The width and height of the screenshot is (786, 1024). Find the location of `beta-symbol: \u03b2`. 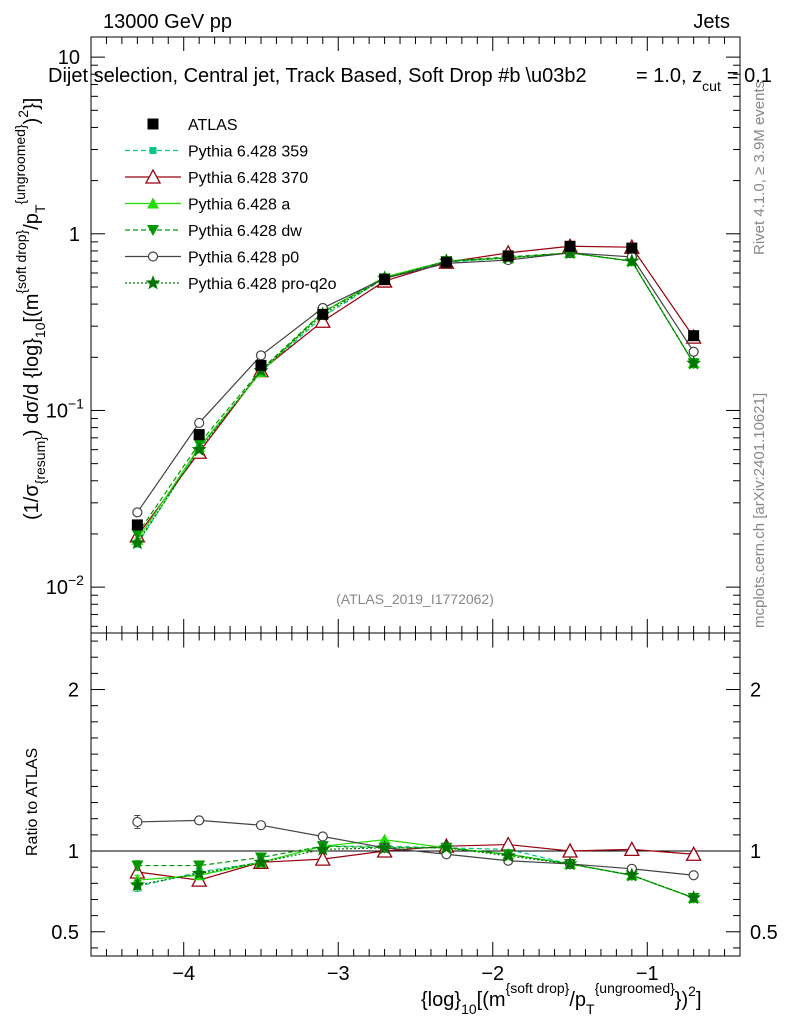

beta-symbol: \u03b2 is located at coordinates (555, 76).